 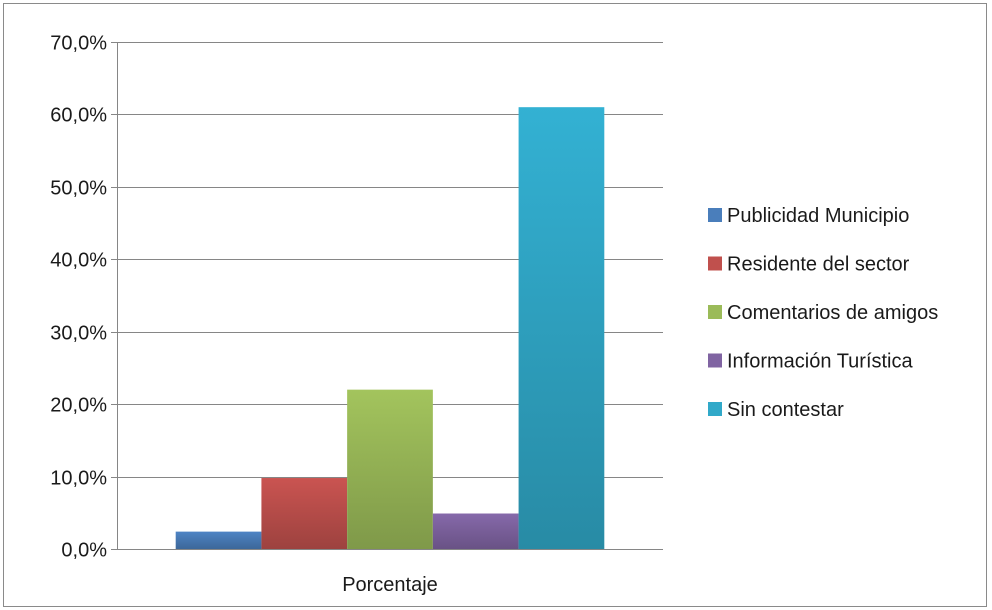 What do you see at coordinates (219, 540) in the screenshot?
I see `bar-publicidad-municipio` at bounding box center [219, 540].